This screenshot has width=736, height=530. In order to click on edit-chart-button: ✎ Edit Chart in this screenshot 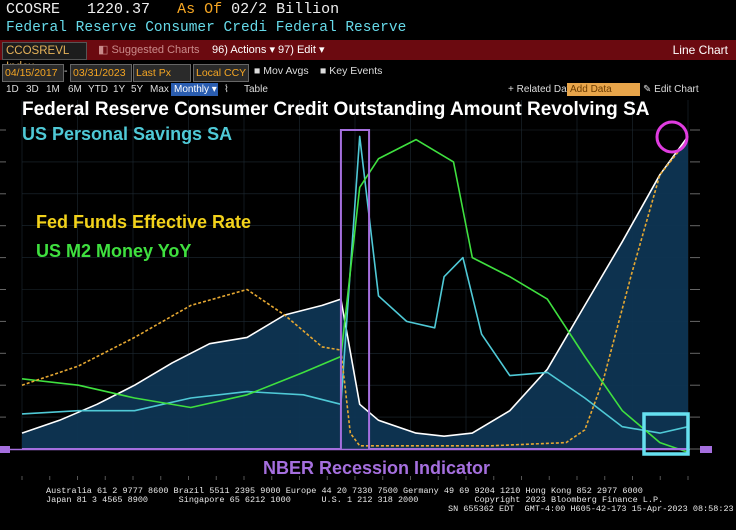, I will do `click(671, 89)`.